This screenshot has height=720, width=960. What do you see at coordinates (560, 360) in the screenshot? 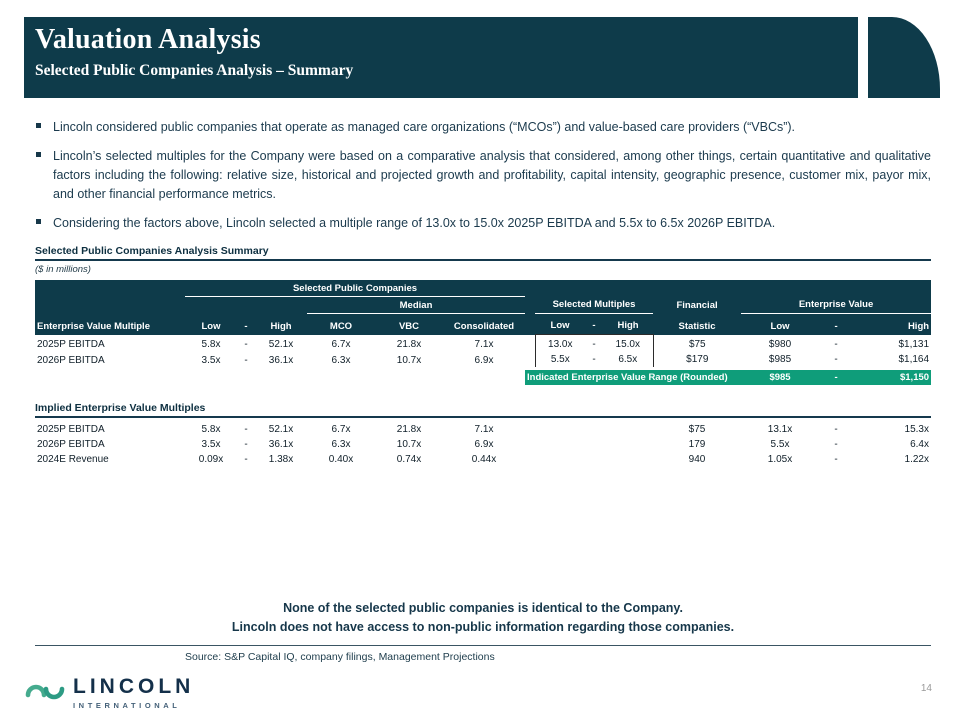
I see `selected-multiple-cell: 5.5x` at bounding box center [560, 360].